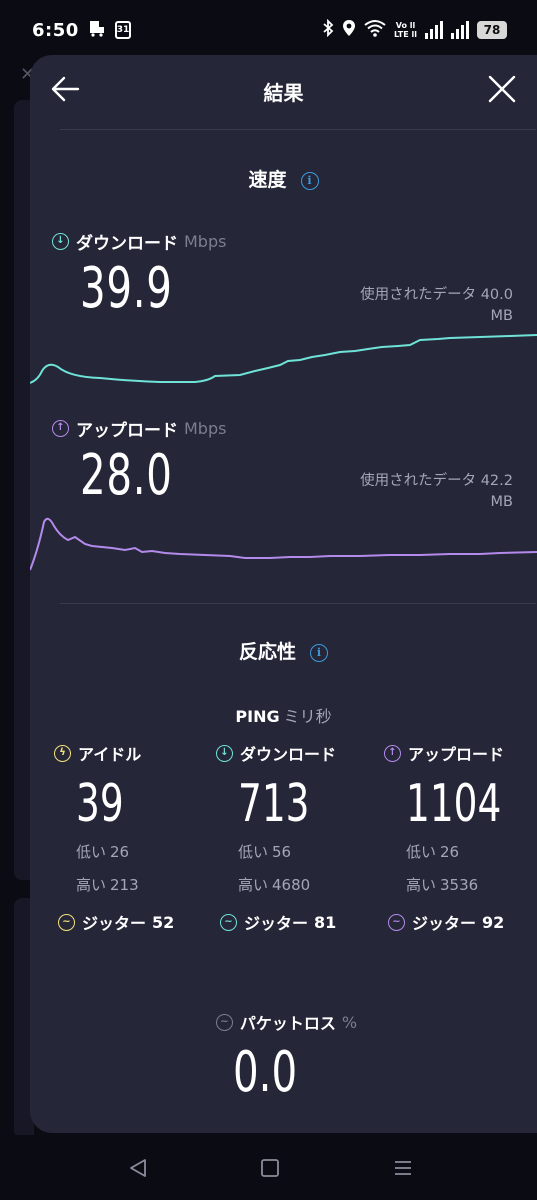  I want to click on packet-loss-label: ~ パケットロス %, so click(283, 1022).